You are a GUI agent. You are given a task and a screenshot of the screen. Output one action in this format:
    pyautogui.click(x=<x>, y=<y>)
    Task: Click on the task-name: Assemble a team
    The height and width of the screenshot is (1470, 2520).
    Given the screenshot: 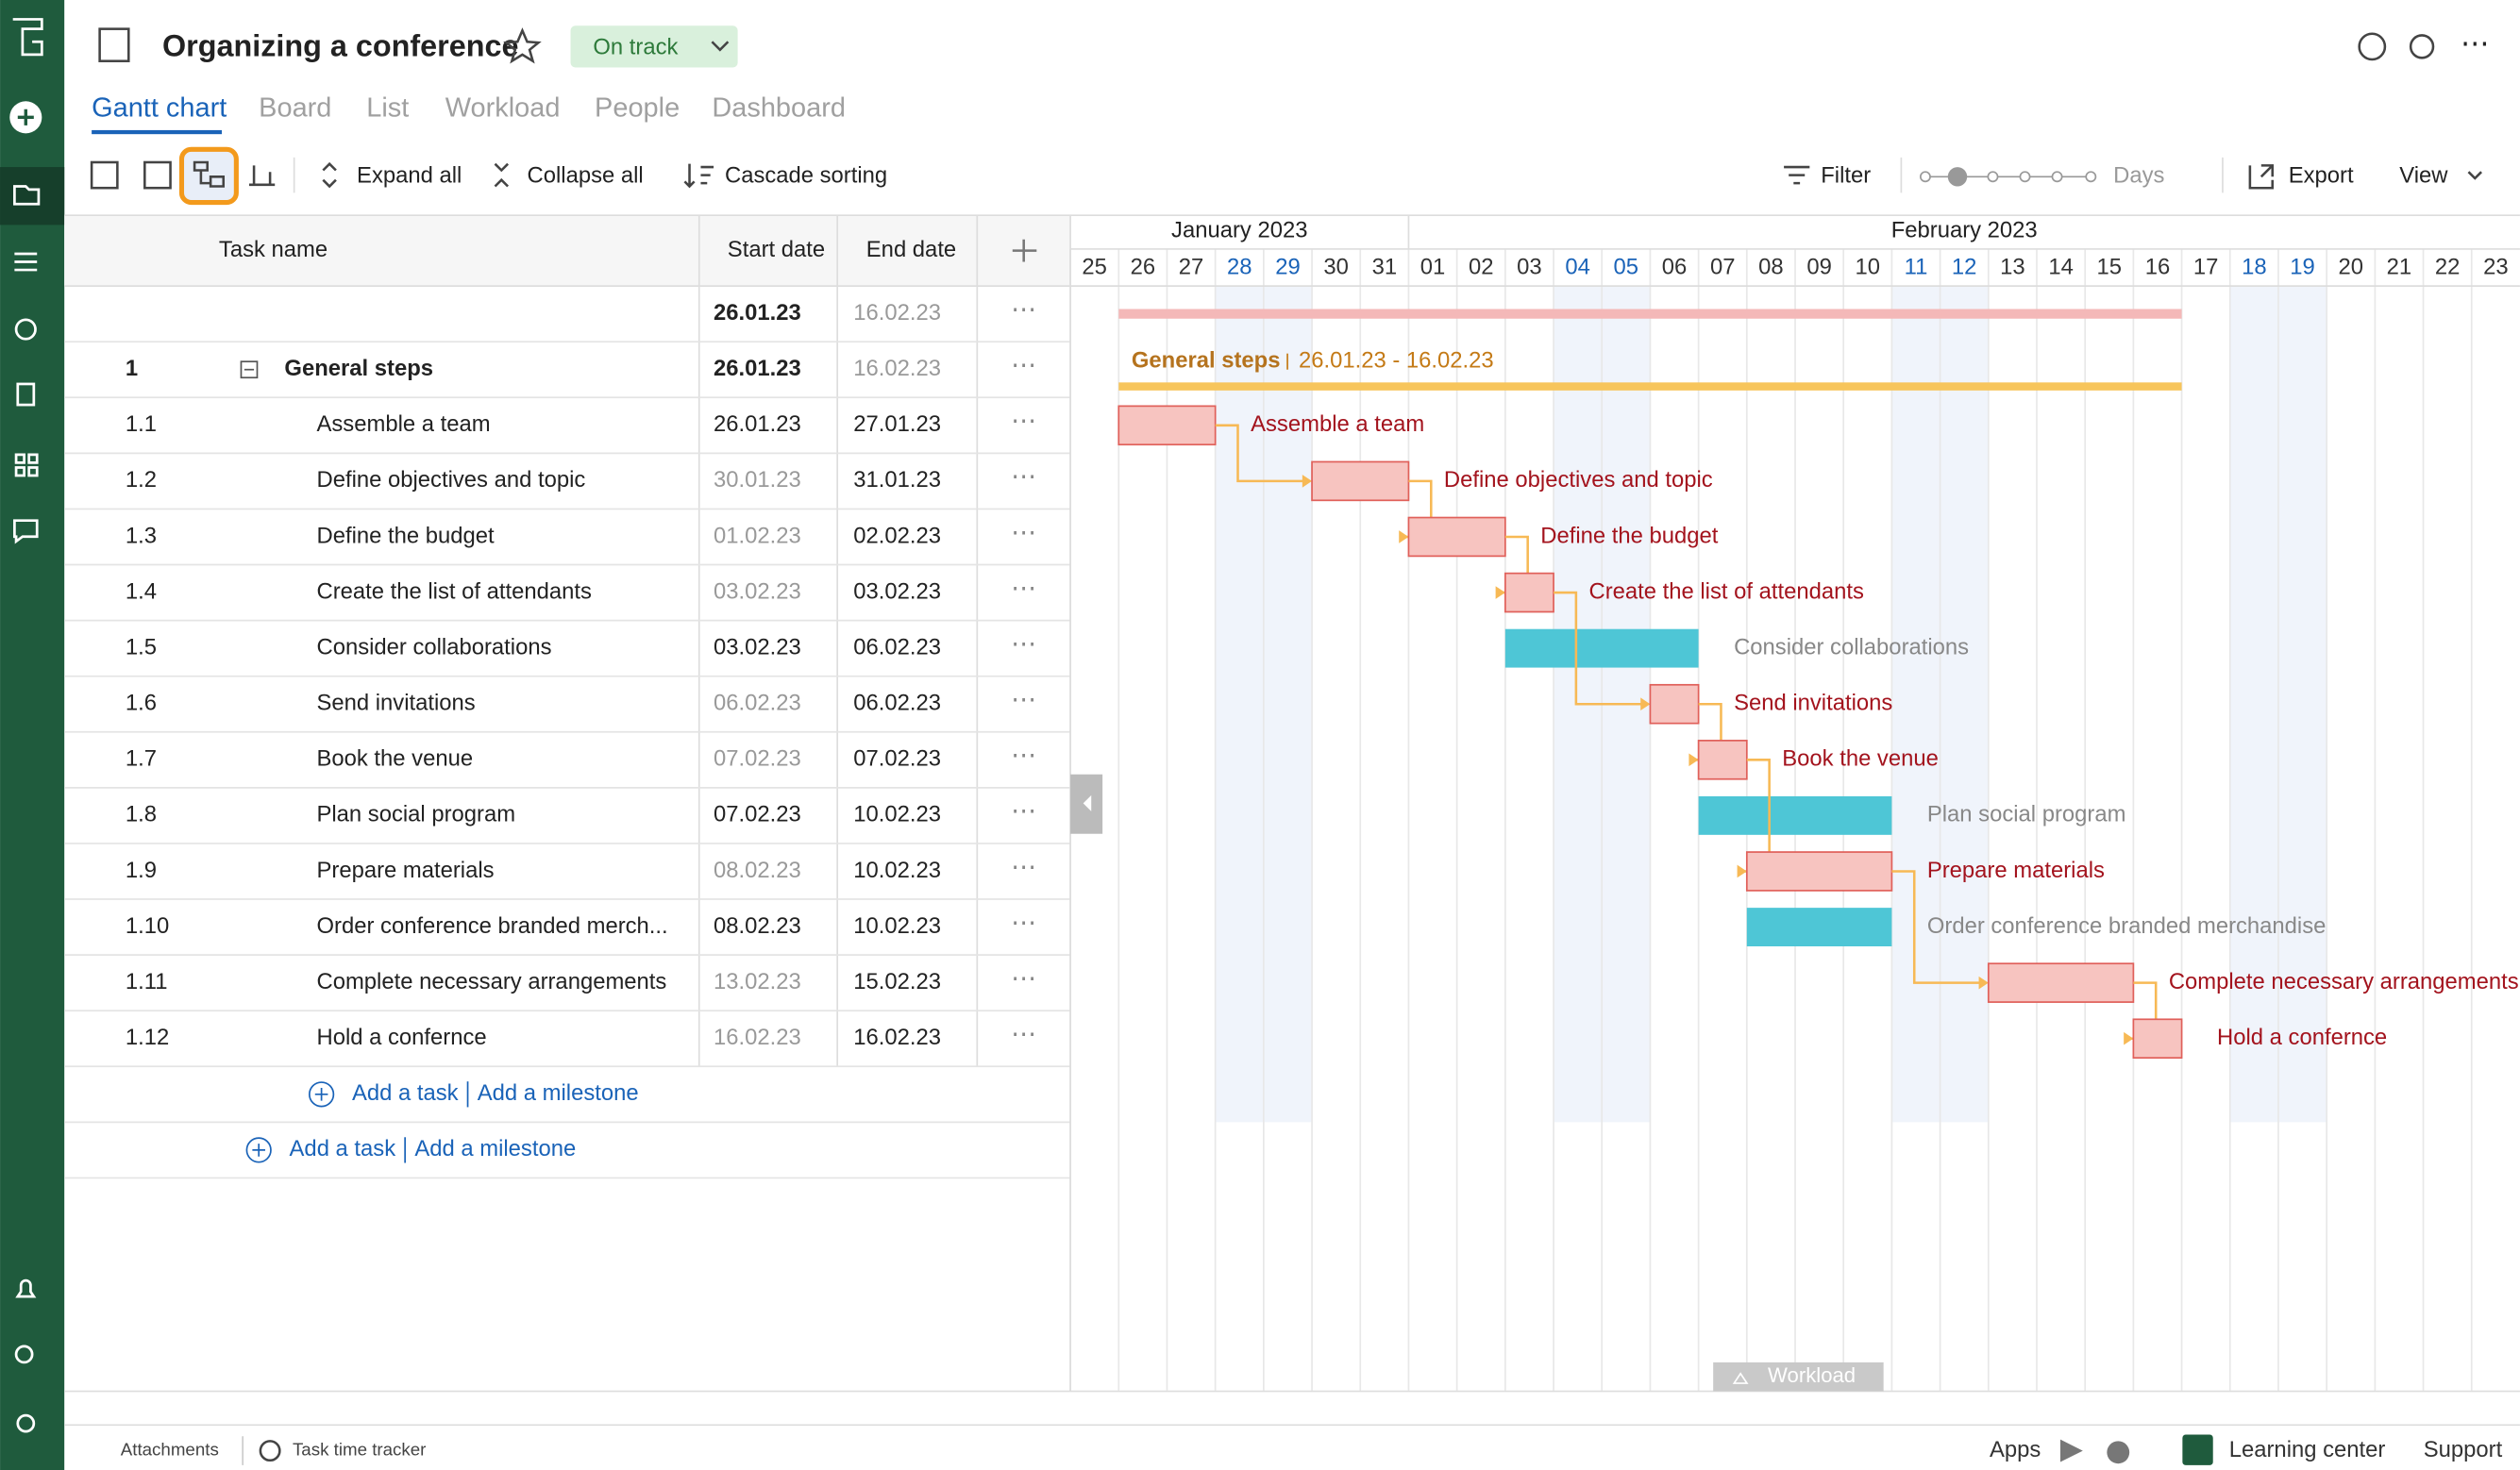 What is the action you would take?
    pyautogui.click(x=403, y=424)
    